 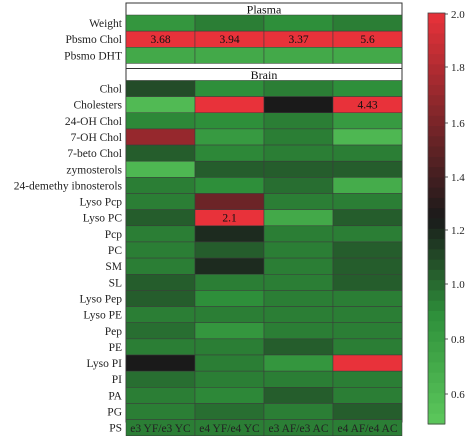 What do you see at coordinates (105, 364) in the screenshot?
I see `row-label: Lyso PI` at bounding box center [105, 364].